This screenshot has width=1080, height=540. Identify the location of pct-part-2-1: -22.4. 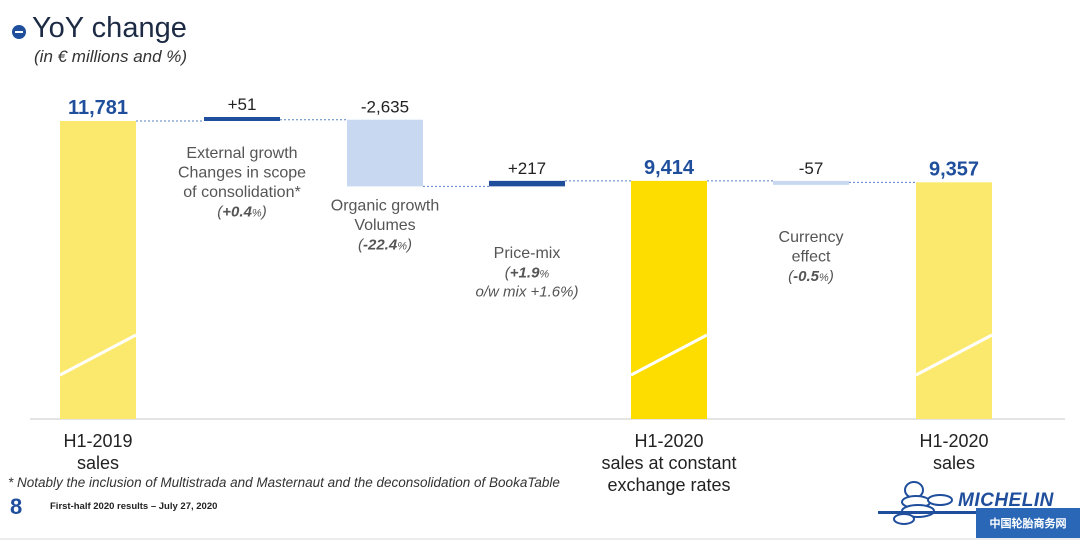
(380, 244).